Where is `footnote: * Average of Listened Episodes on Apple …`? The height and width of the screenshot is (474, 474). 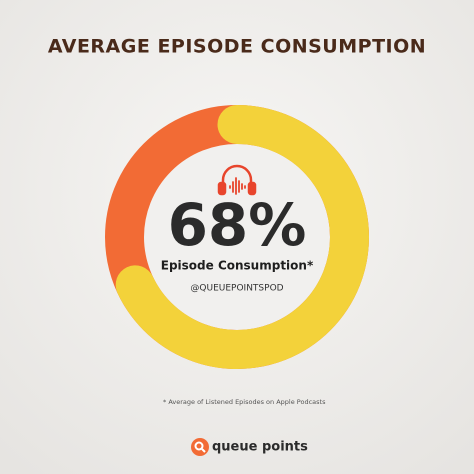
footnote: * Average of Listened Episodes on Apple … is located at coordinates (244, 402).